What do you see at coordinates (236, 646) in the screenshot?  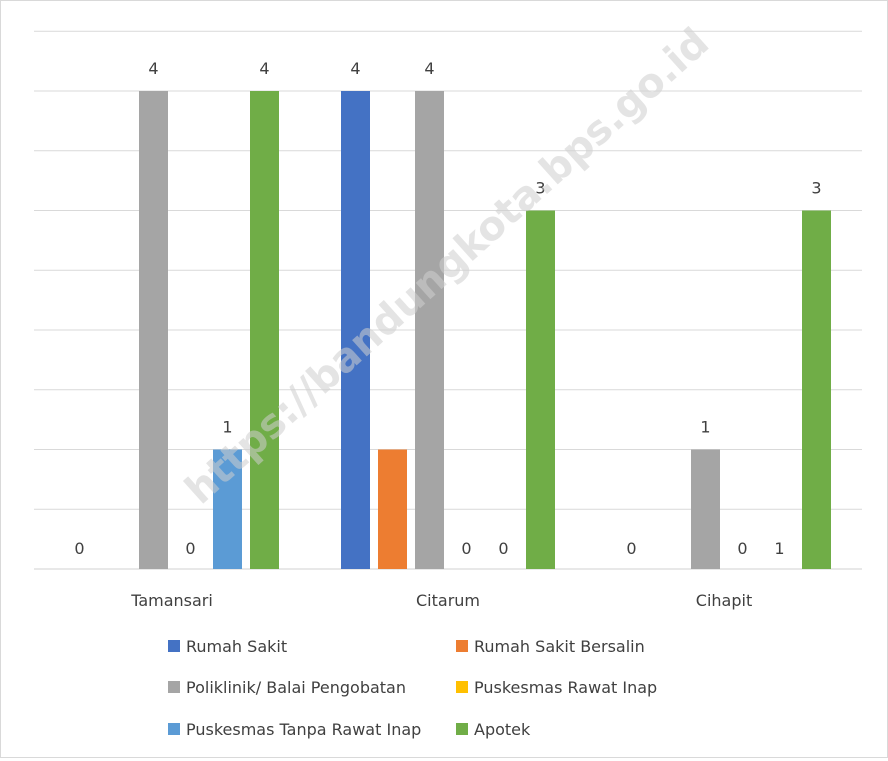 I see `legend-label: Rumah Sakit` at bounding box center [236, 646].